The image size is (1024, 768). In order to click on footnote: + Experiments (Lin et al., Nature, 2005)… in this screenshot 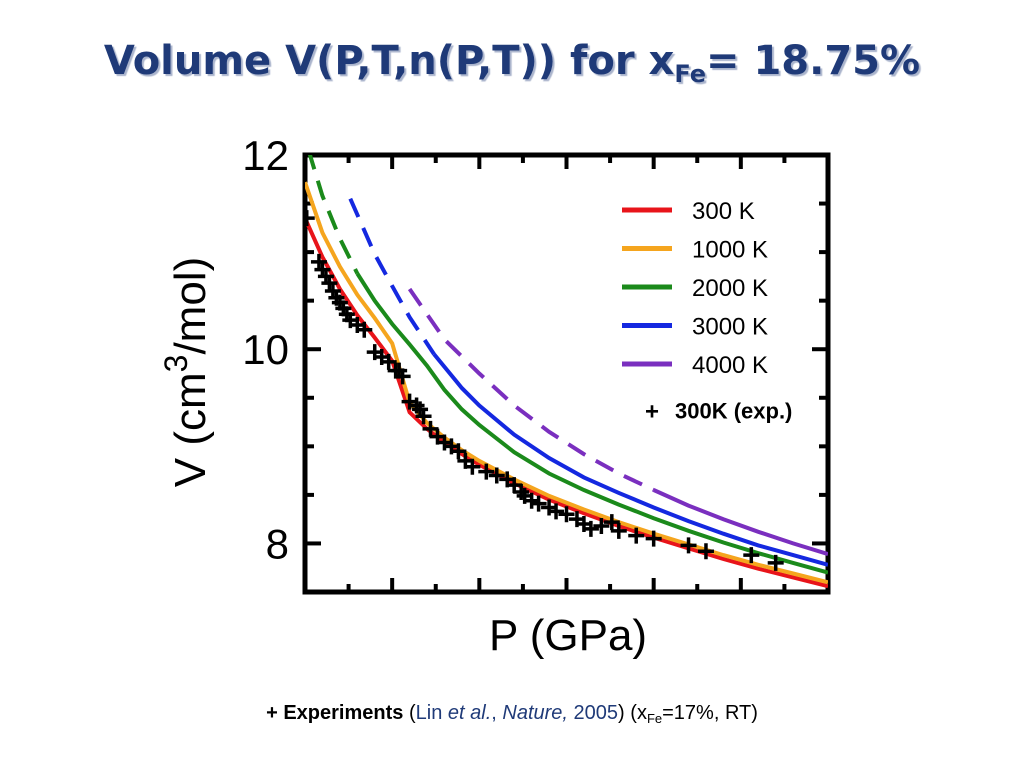, I will do `click(512, 714)`.